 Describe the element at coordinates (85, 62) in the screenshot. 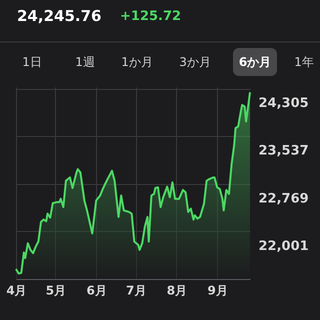

I see `text: 1週` at that location.